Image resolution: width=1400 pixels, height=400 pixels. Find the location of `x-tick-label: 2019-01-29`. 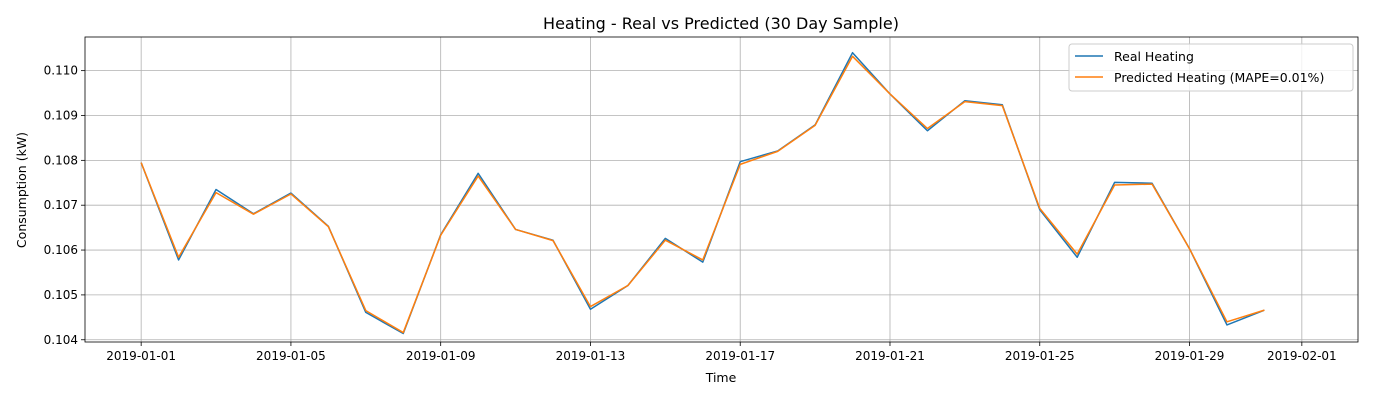

x-tick-label: 2019-01-29 is located at coordinates (1190, 356).